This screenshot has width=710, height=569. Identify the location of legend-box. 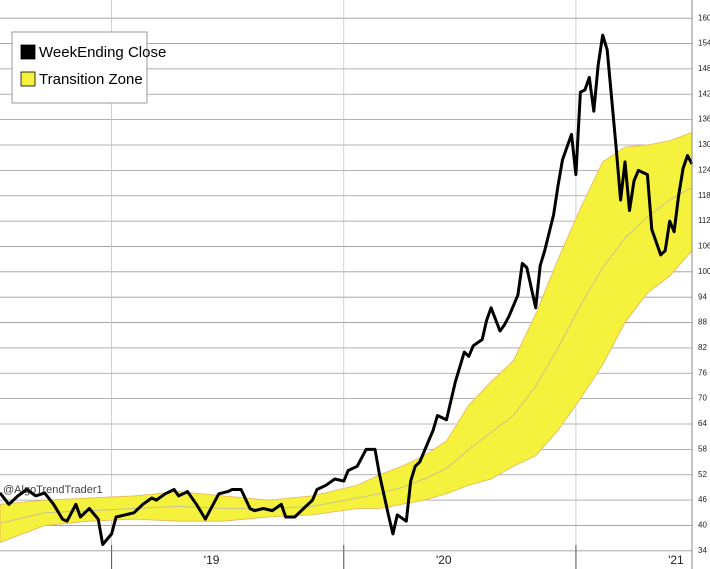
(79, 67).